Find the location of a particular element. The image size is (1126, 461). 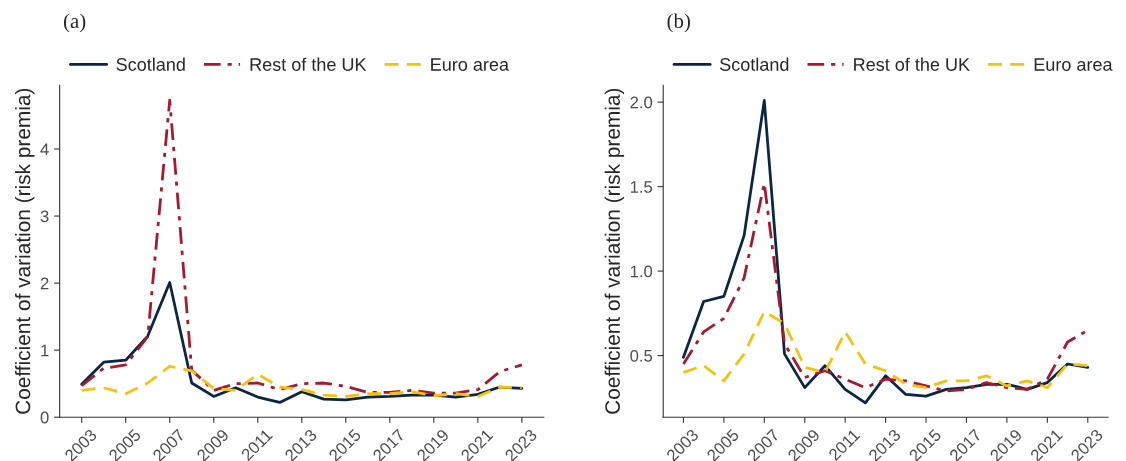

chart-title: (a) is located at coordinates (74, 23).